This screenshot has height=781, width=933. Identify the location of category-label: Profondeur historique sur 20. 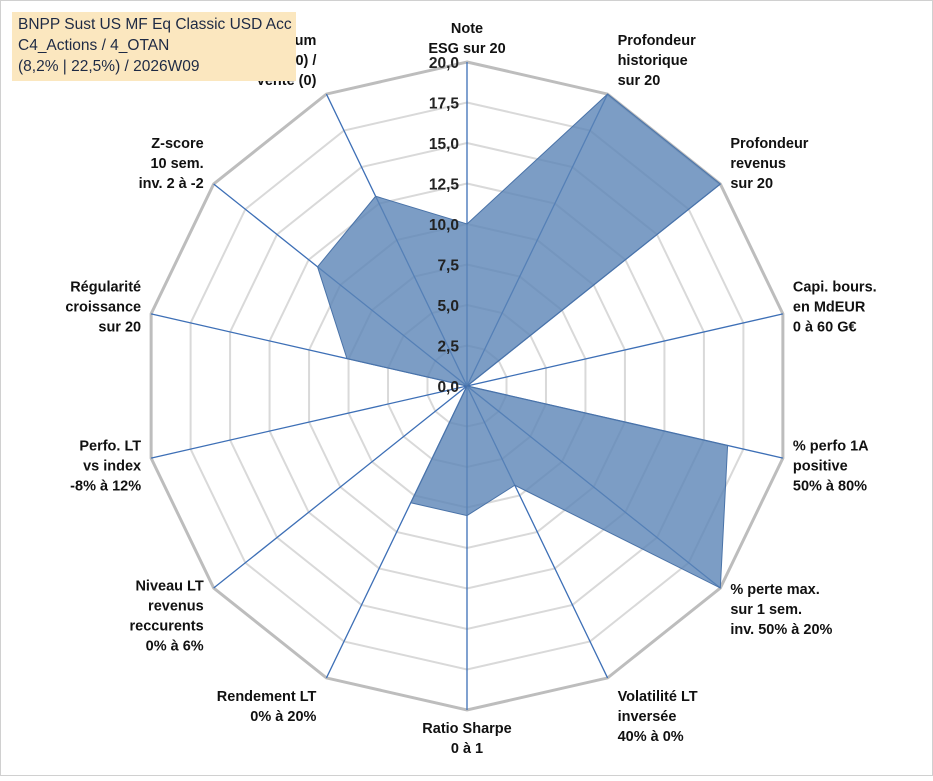
(657, 61).